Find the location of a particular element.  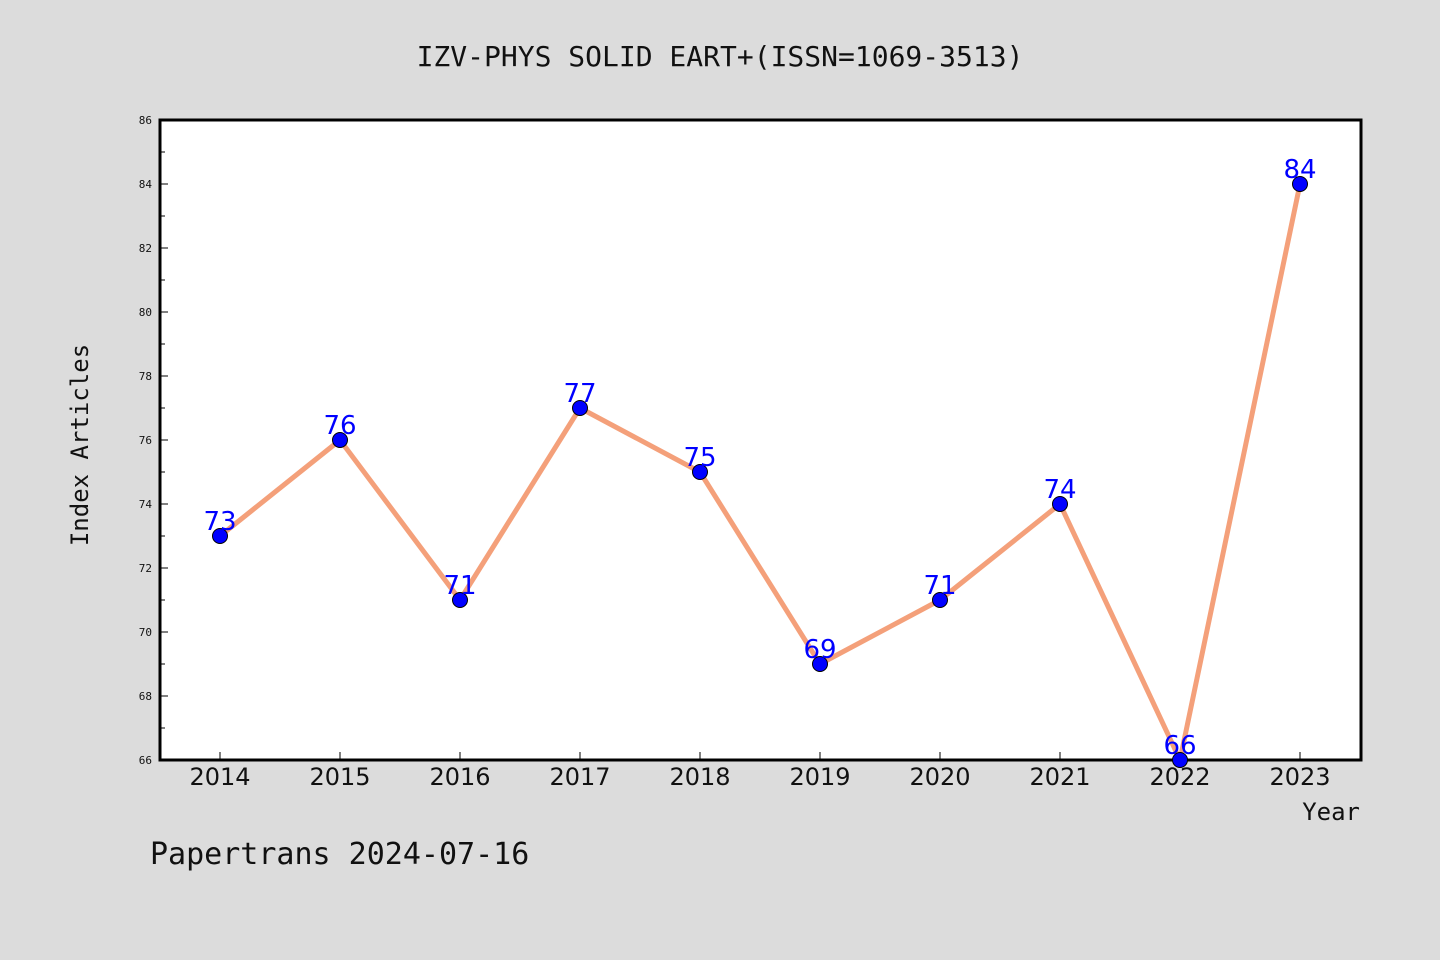

data-label: 84 is located at coordinates (1299, 170).